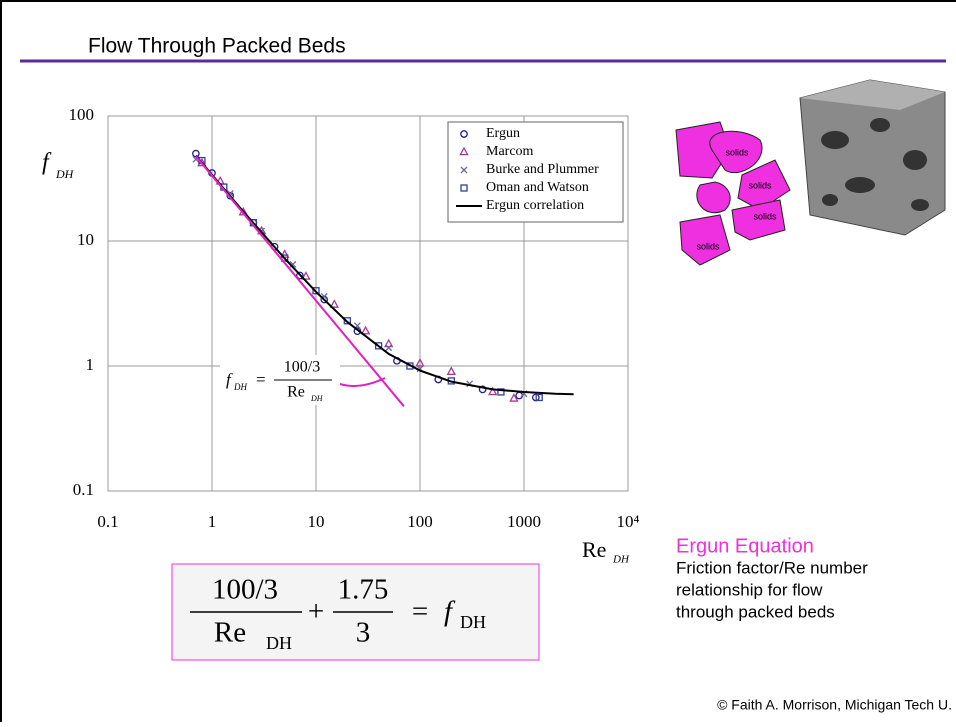 The image size is (956, 727). I want to click on eq-denominator: 3, so click(363, 633).